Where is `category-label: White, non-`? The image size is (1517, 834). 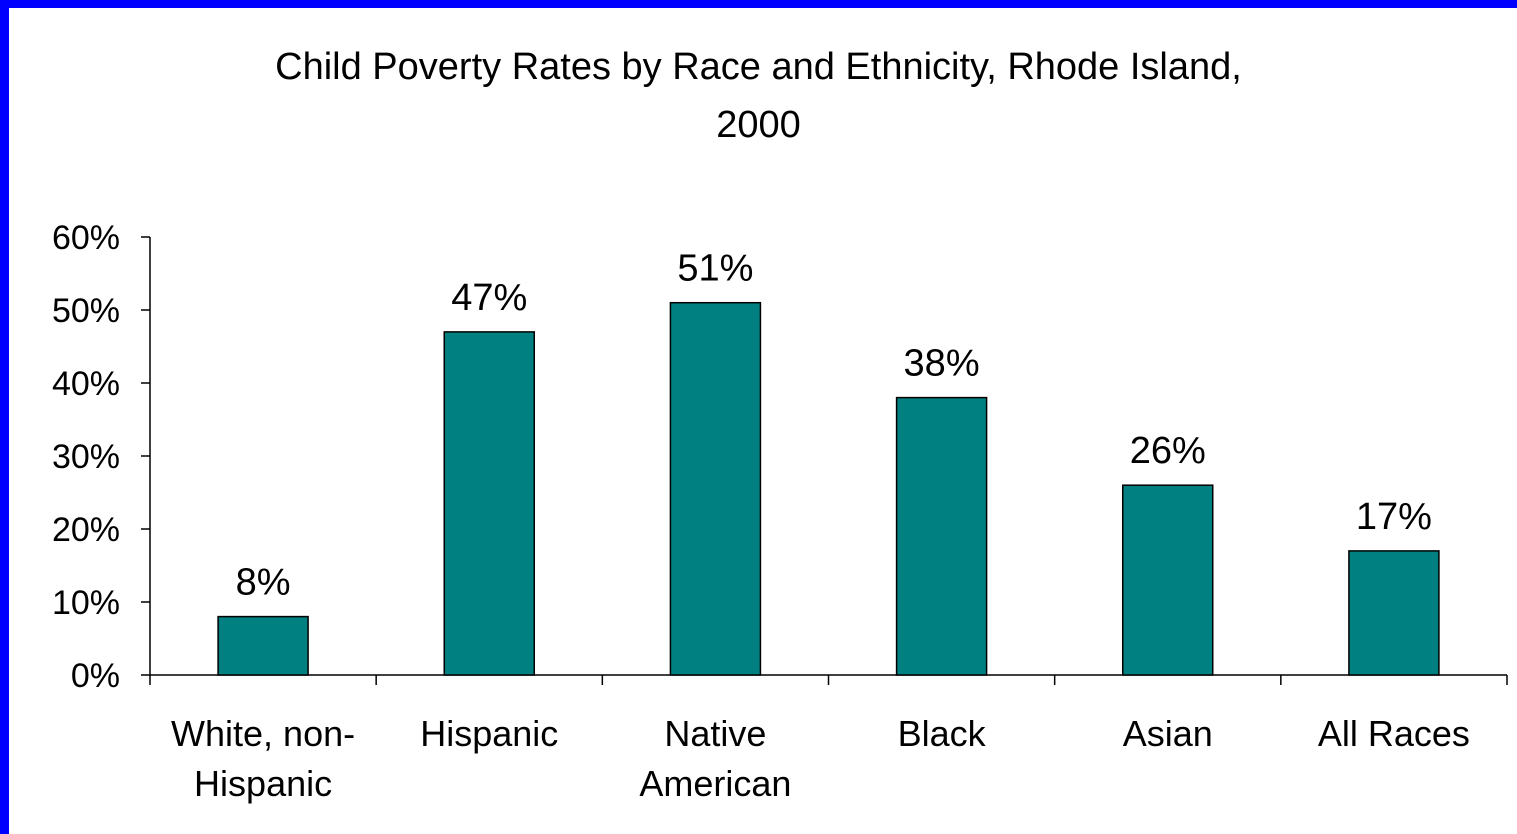 category-label: White, non- is located at coordinates (263, 733).